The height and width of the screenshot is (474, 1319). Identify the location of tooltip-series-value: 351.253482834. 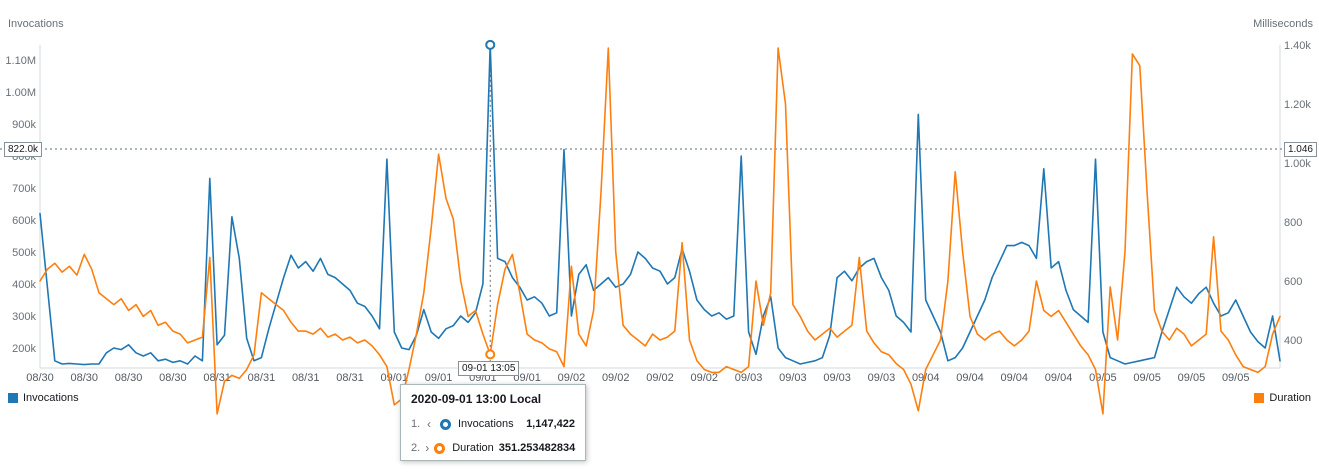
(537, 448).